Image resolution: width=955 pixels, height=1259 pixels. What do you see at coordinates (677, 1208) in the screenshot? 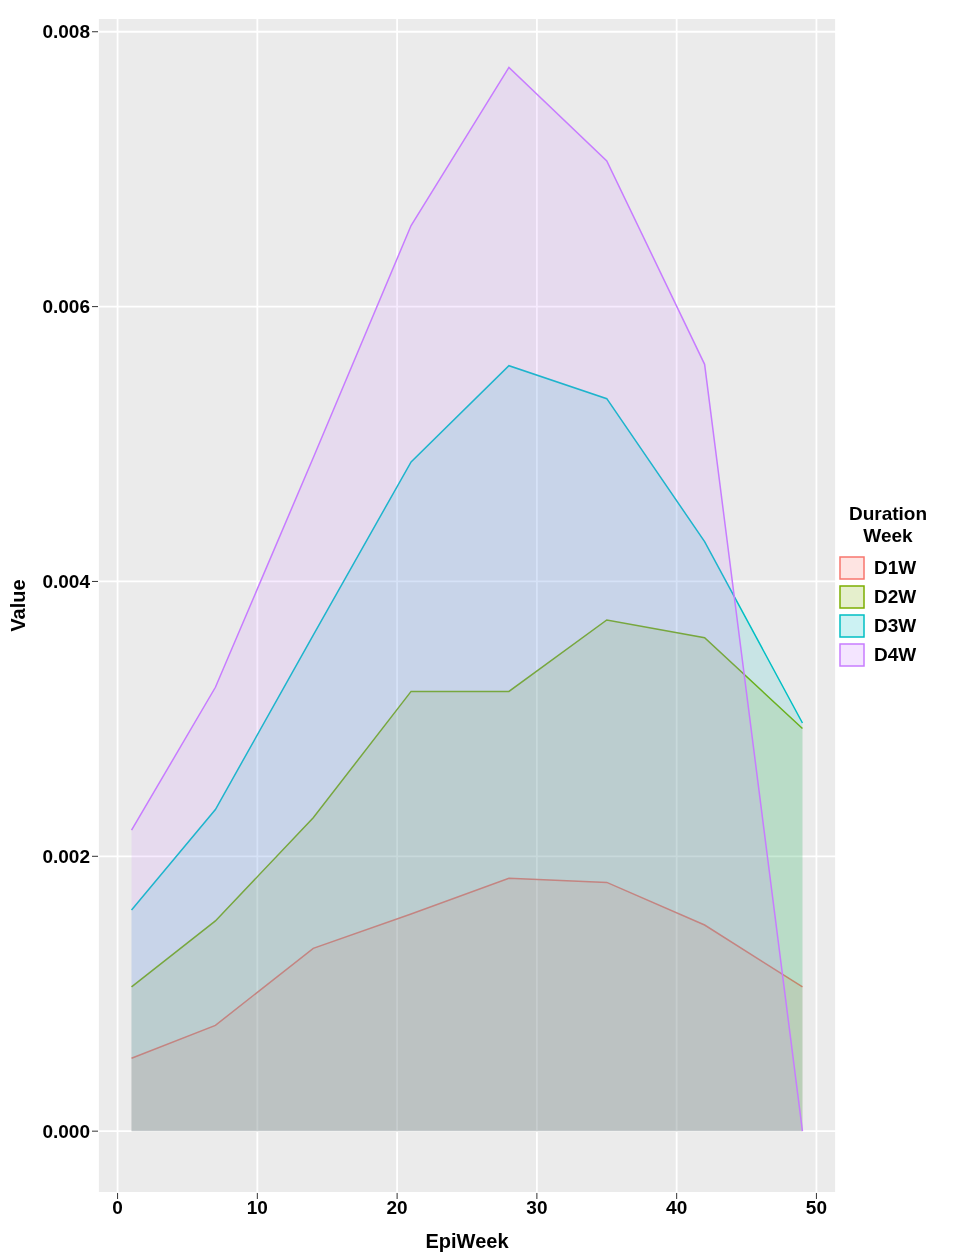
I see `x-tick-label: 40` at bounding box center [677, 1208].